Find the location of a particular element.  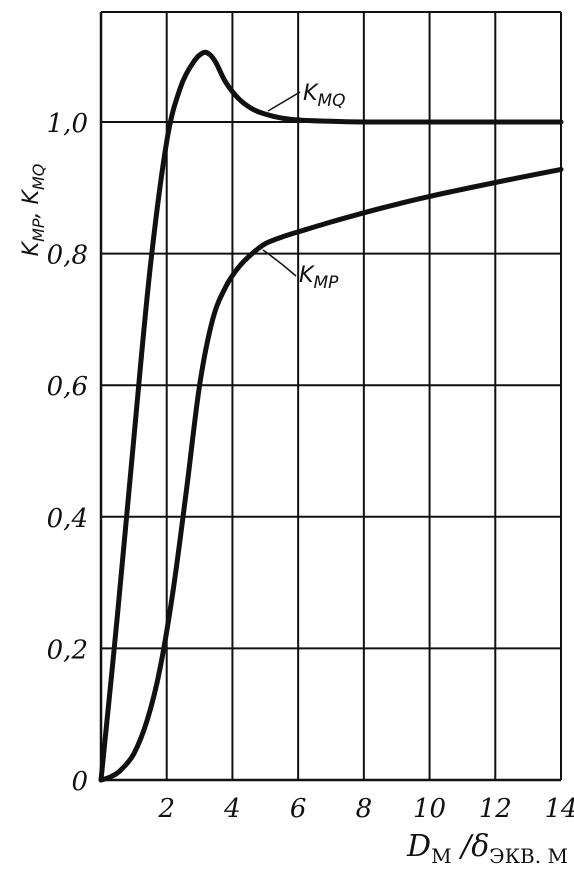

y-axis-label: KMP, KMQ is located at coordinates (33, 210).